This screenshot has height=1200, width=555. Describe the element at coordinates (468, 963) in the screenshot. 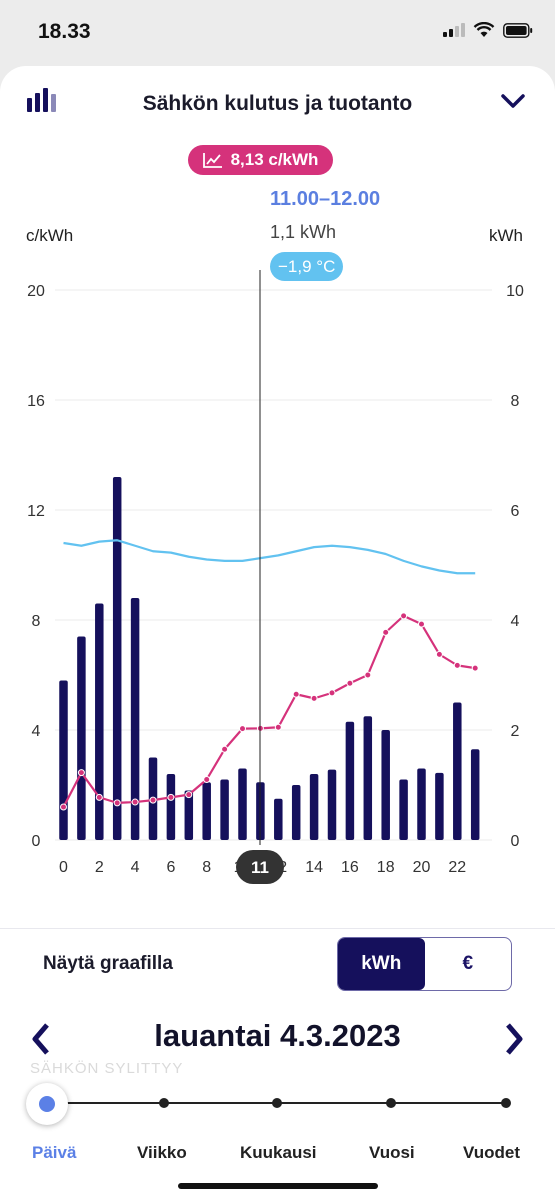

I see `toggle-euro: €` at that location.